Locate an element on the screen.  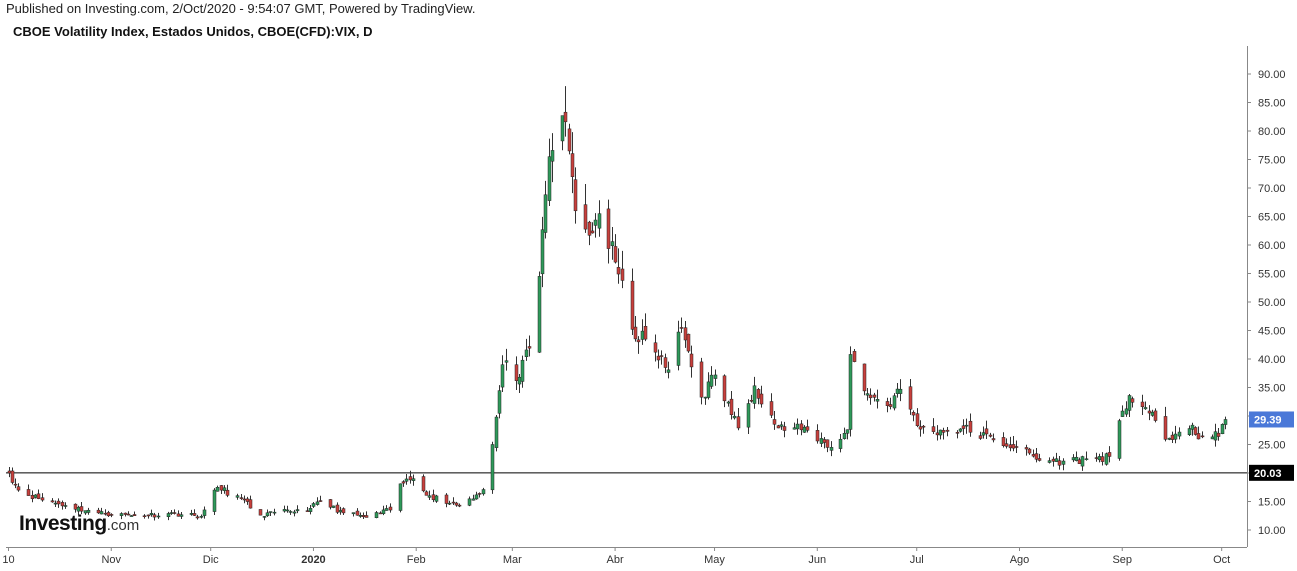
y-tick-label: 70.00 is located at coordinates (1272, 189).